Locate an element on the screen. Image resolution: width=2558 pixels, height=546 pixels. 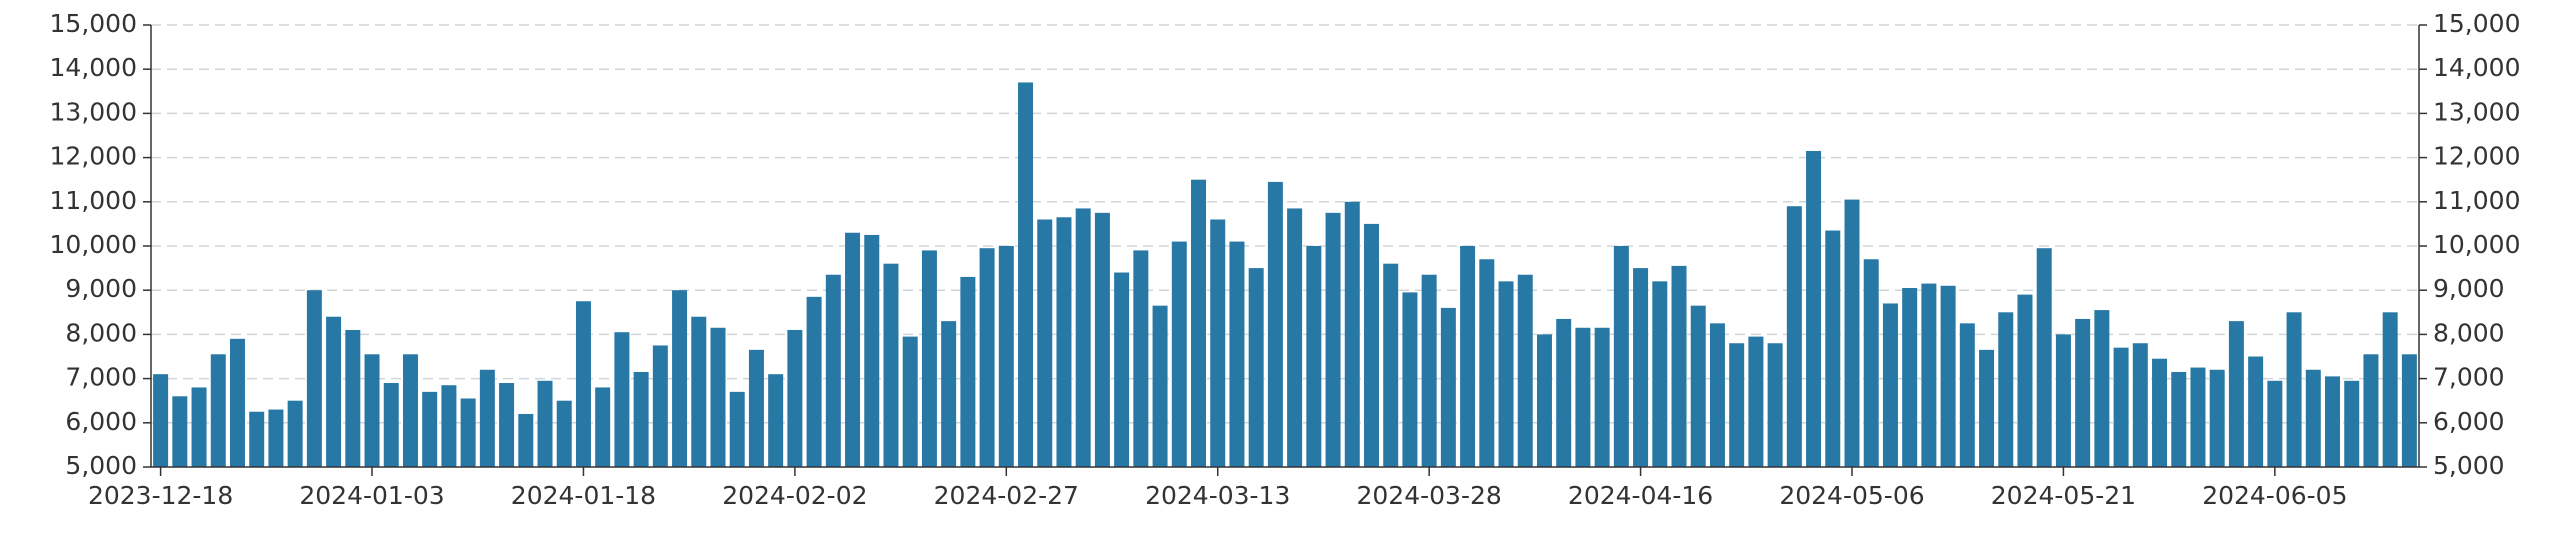
y-tick-label: 12,000 is located at coordinates (93, 156).